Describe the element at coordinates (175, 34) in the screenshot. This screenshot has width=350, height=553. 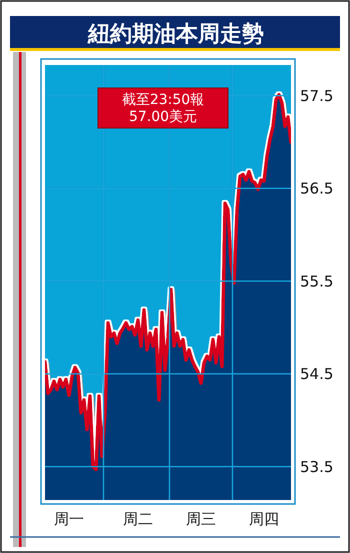
I see `chart-title: 紐約期油本周走勢` at that location.